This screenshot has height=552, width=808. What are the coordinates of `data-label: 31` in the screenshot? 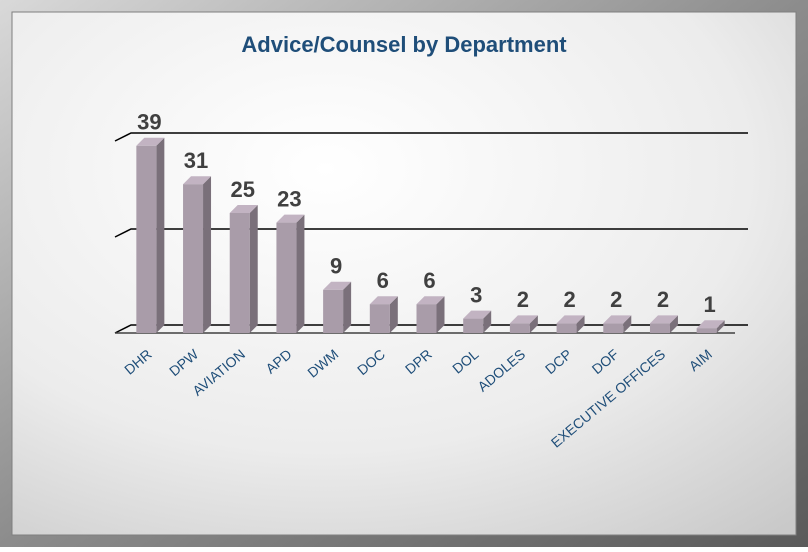 It's located at (196, 160).